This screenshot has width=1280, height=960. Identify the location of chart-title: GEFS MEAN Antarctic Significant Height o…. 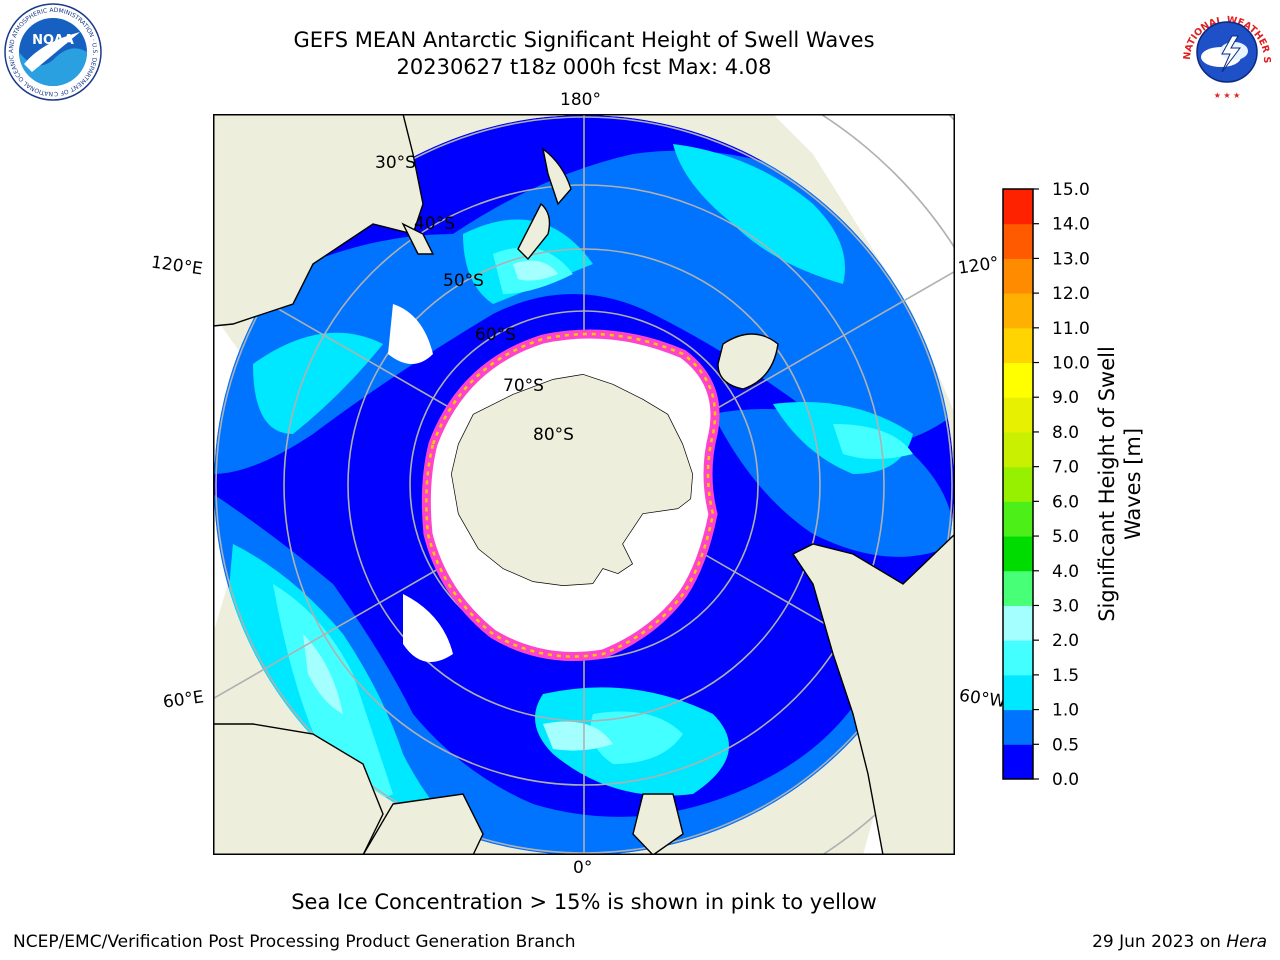
(584, 40).